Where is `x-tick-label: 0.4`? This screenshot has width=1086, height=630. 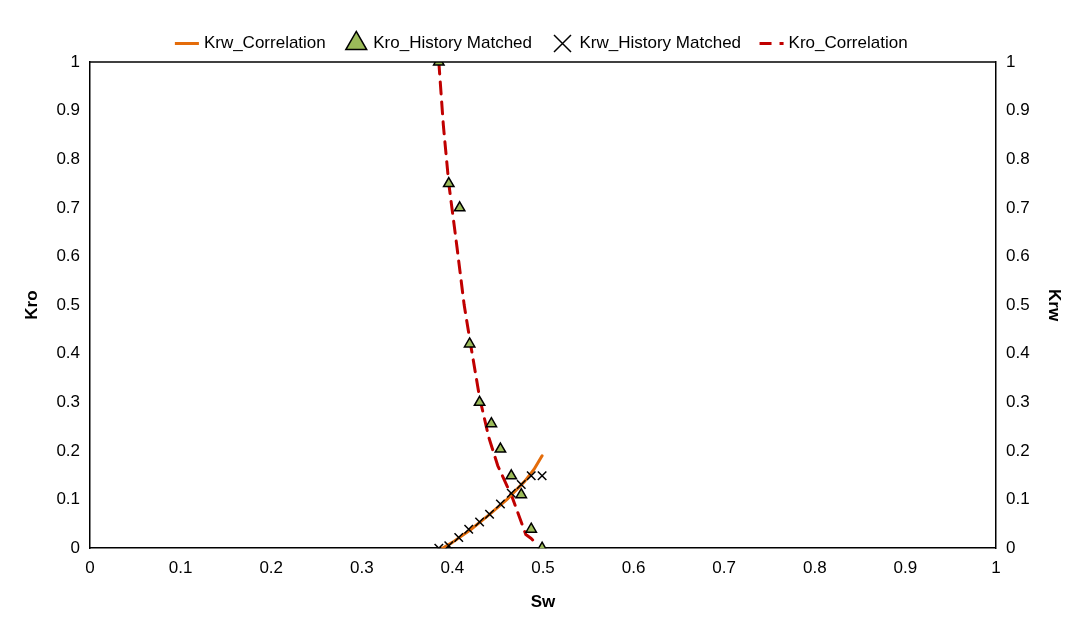
x-tick-label: 0.4 is located at coordinates (452, 568).